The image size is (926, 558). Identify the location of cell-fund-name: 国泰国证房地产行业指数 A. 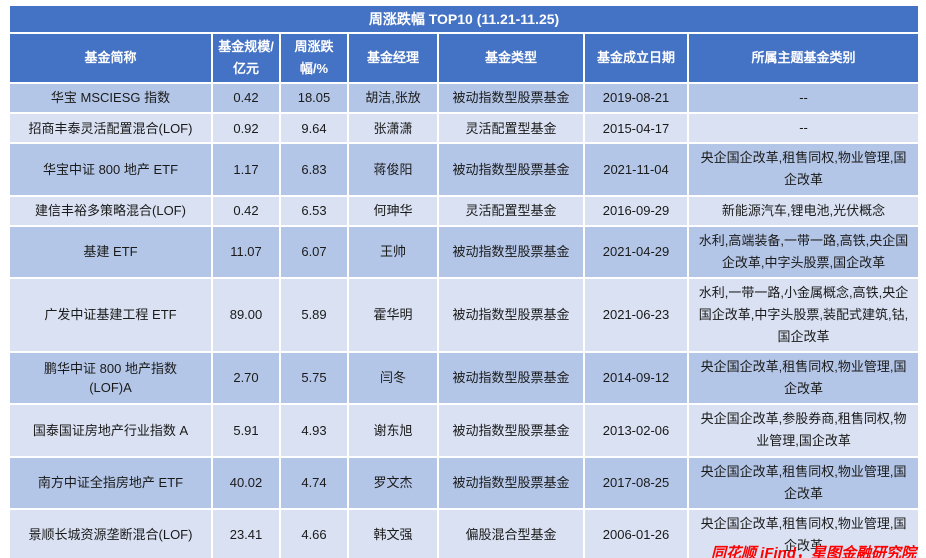
(110, 430).